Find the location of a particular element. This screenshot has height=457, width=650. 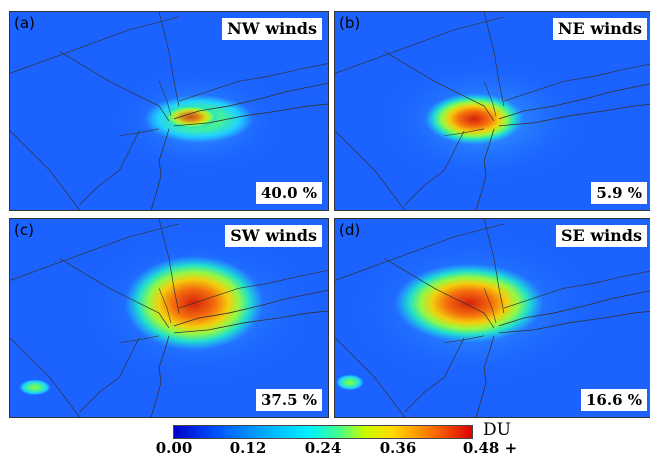

wind-direction-label: SW winds is located at coordinates (273, 236).